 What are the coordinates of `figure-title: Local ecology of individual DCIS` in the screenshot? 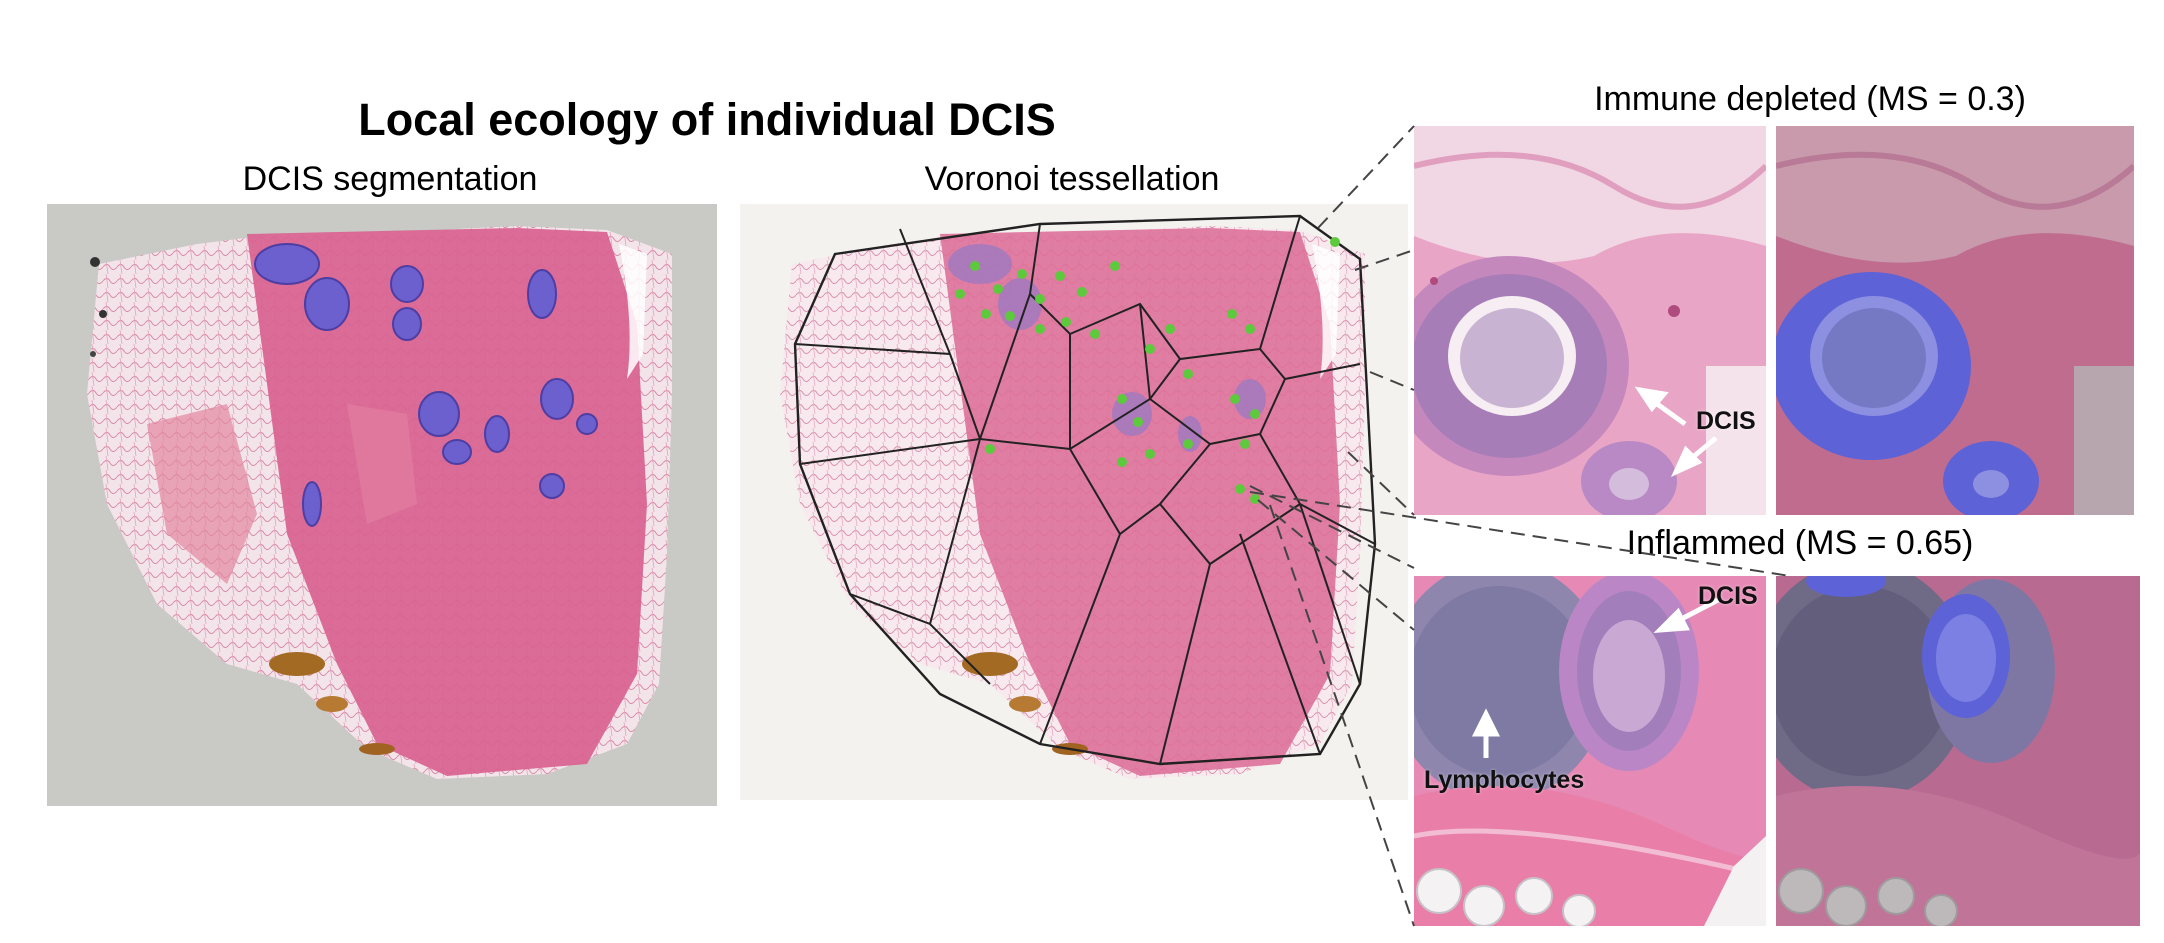 It's located at (707, 119).